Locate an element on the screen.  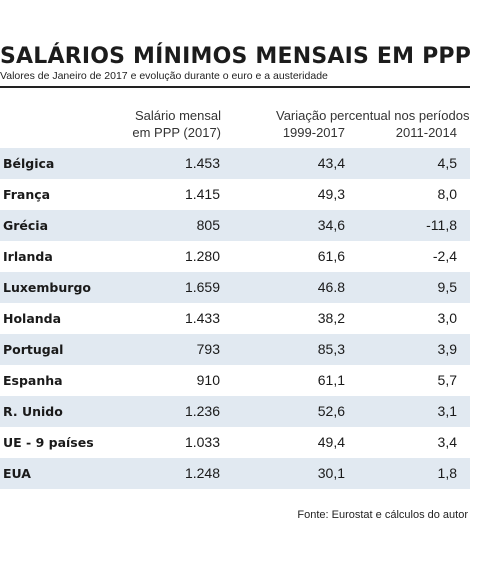
variation-1999-2017-value: 30,1 is located at coordinates (331, 473).